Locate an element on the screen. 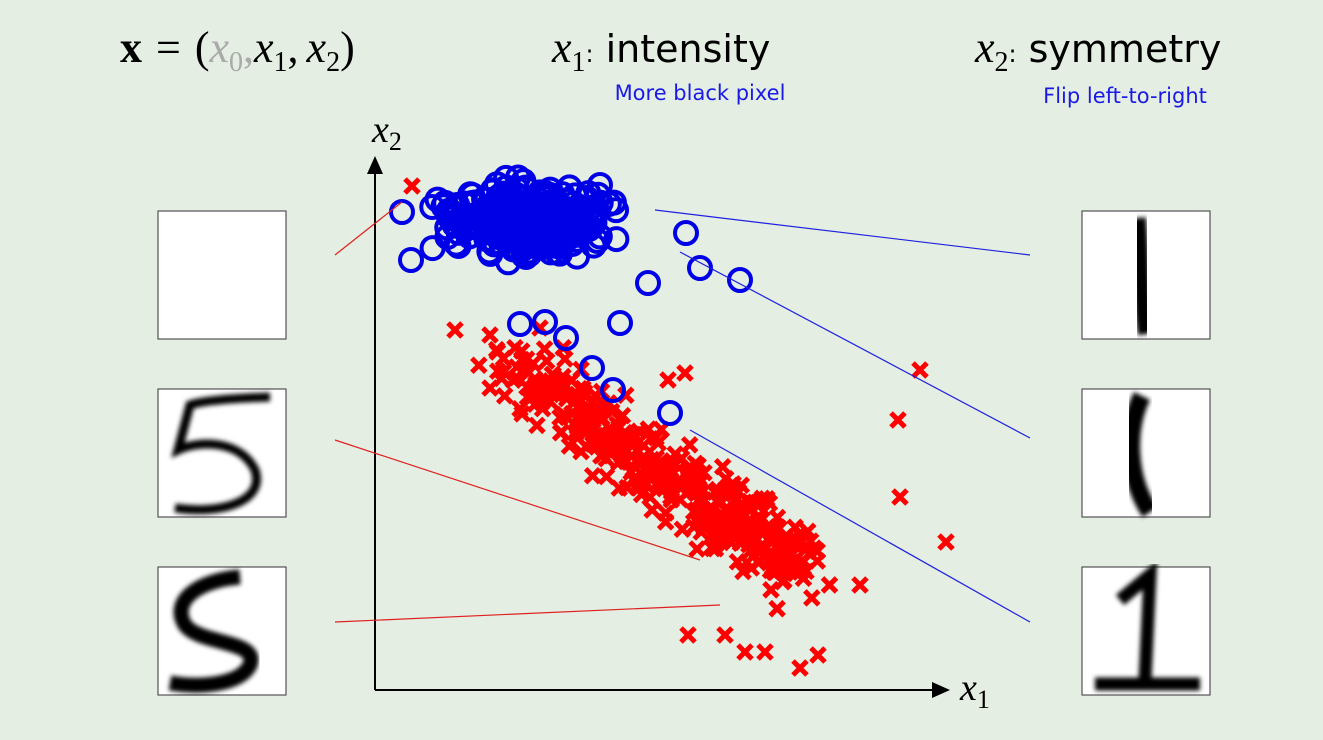 Image resolution: width=1323 pixels, height=740 pixels. formula: x = (x0,x1, x2) is located at coordinates (237, 50).